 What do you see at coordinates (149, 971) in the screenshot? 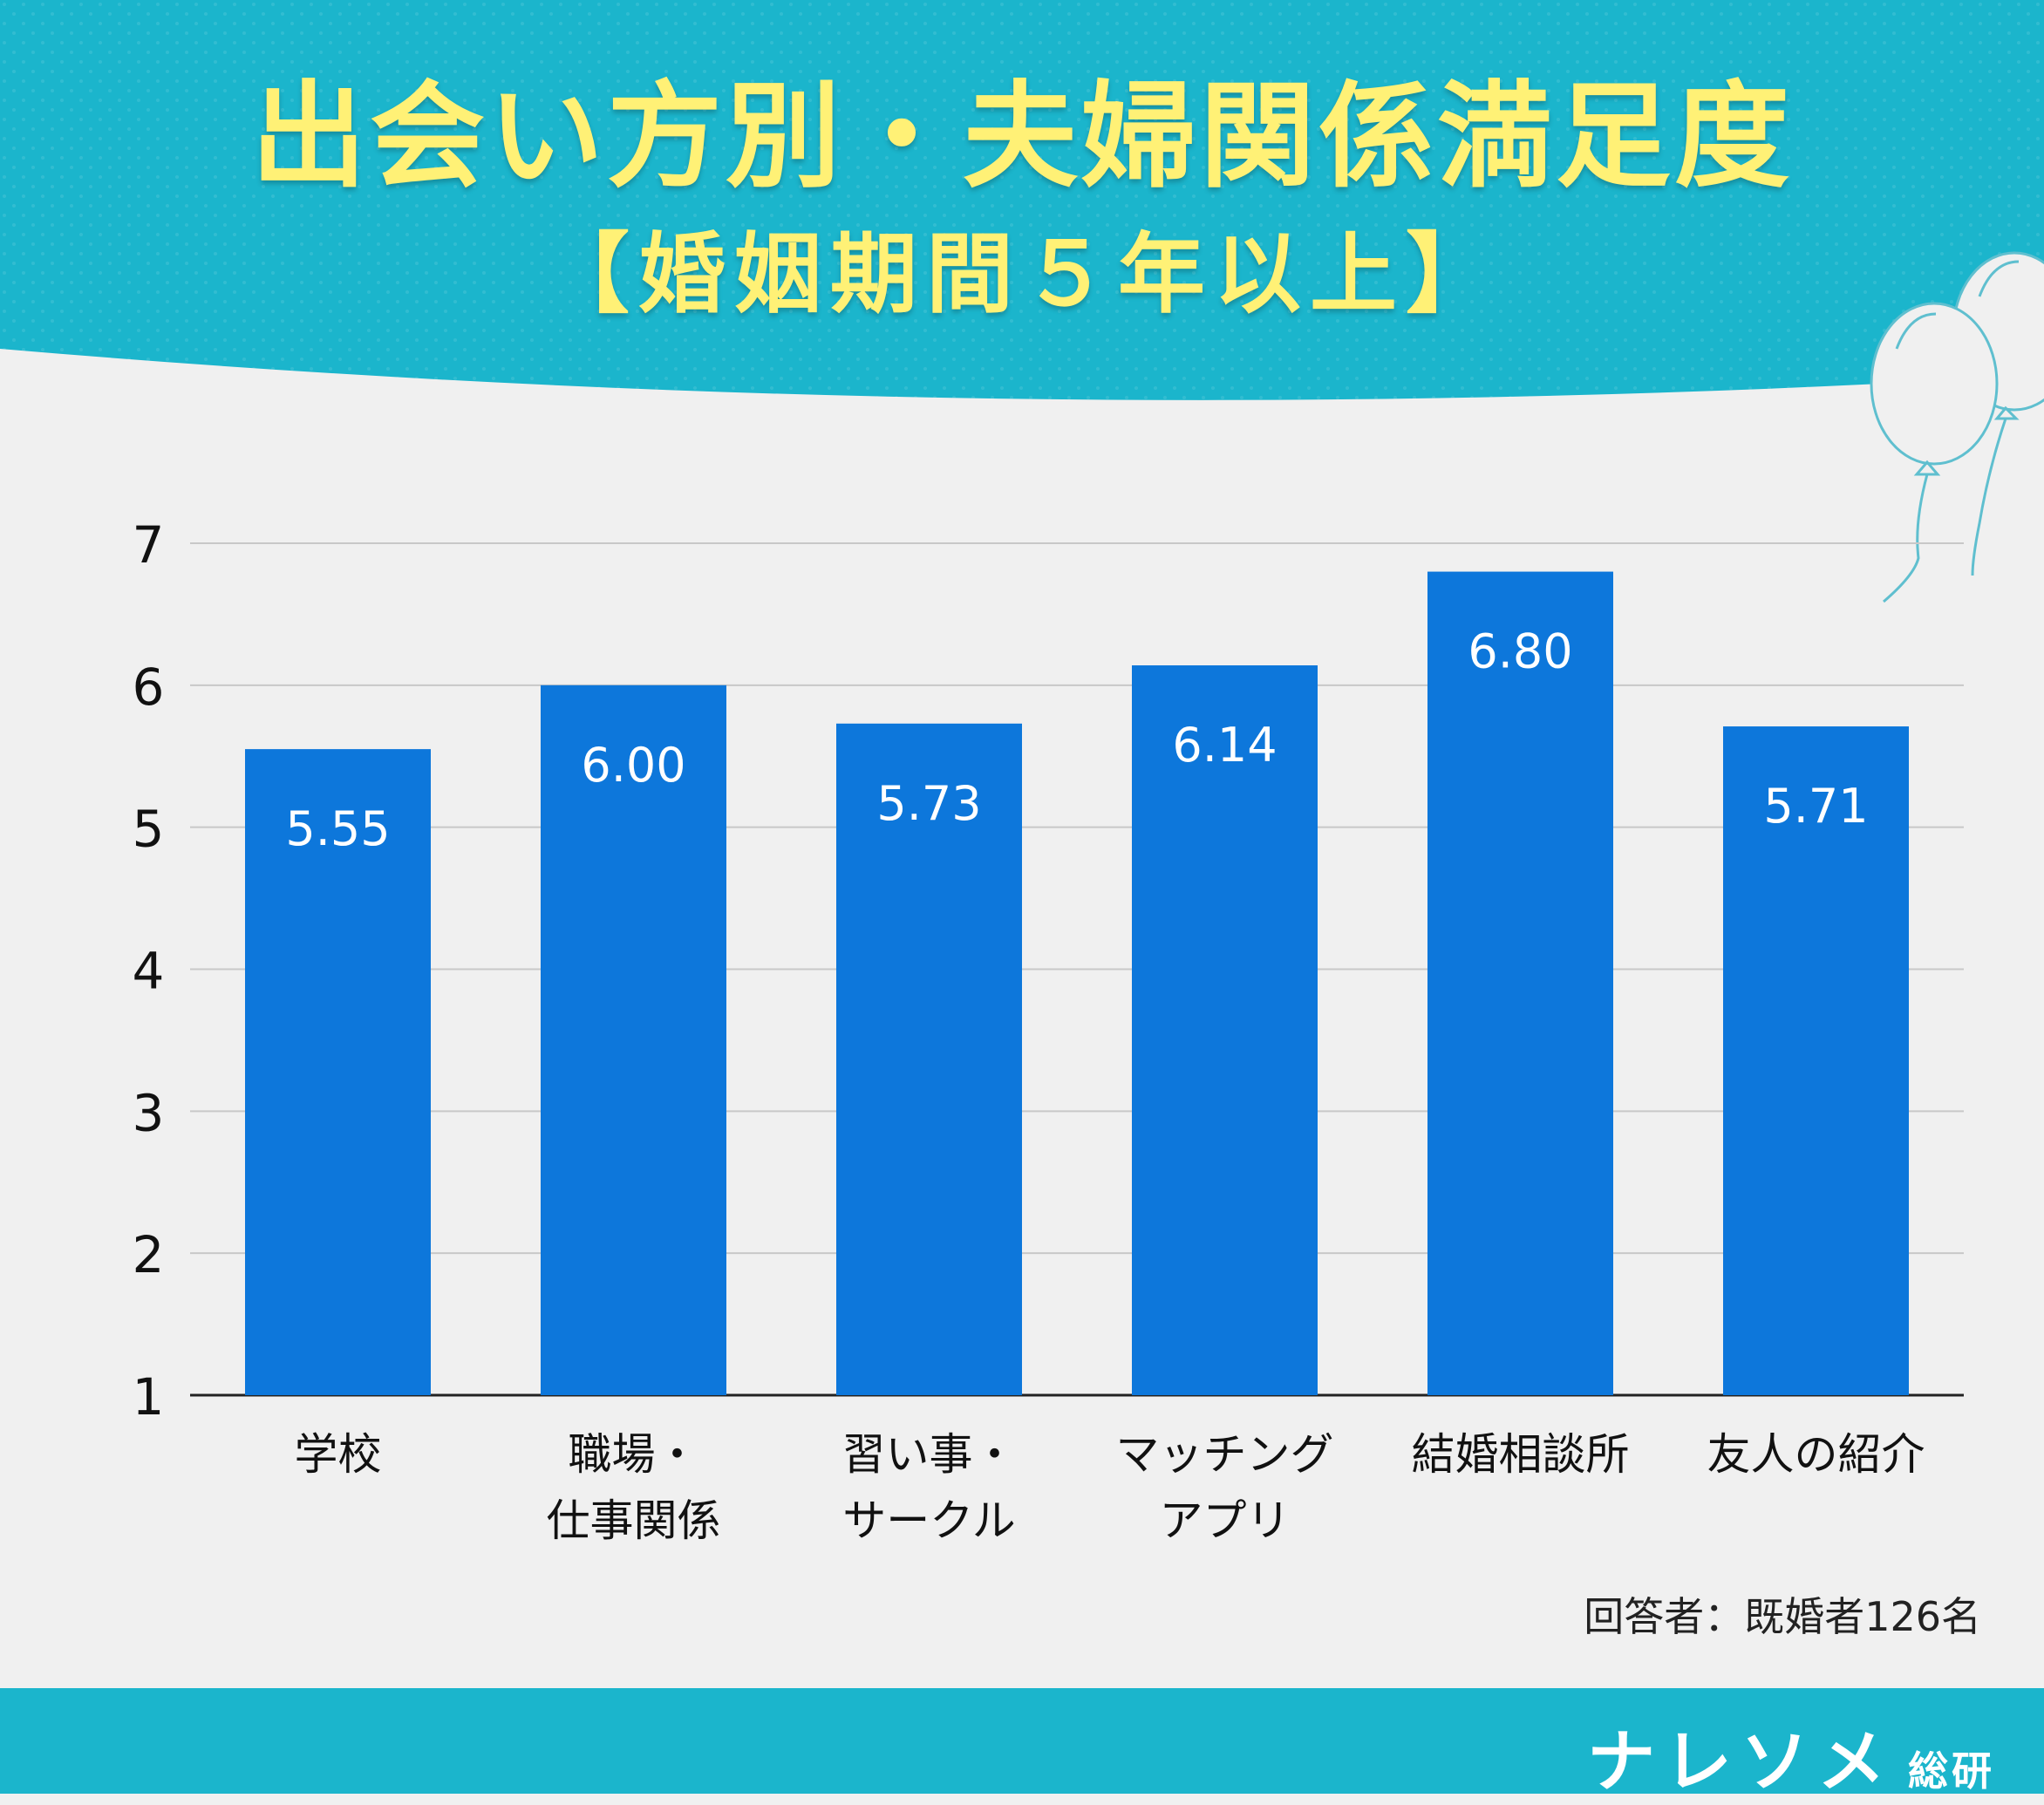
I see `y-tick-label: 4` at bounding box center [149, 971].